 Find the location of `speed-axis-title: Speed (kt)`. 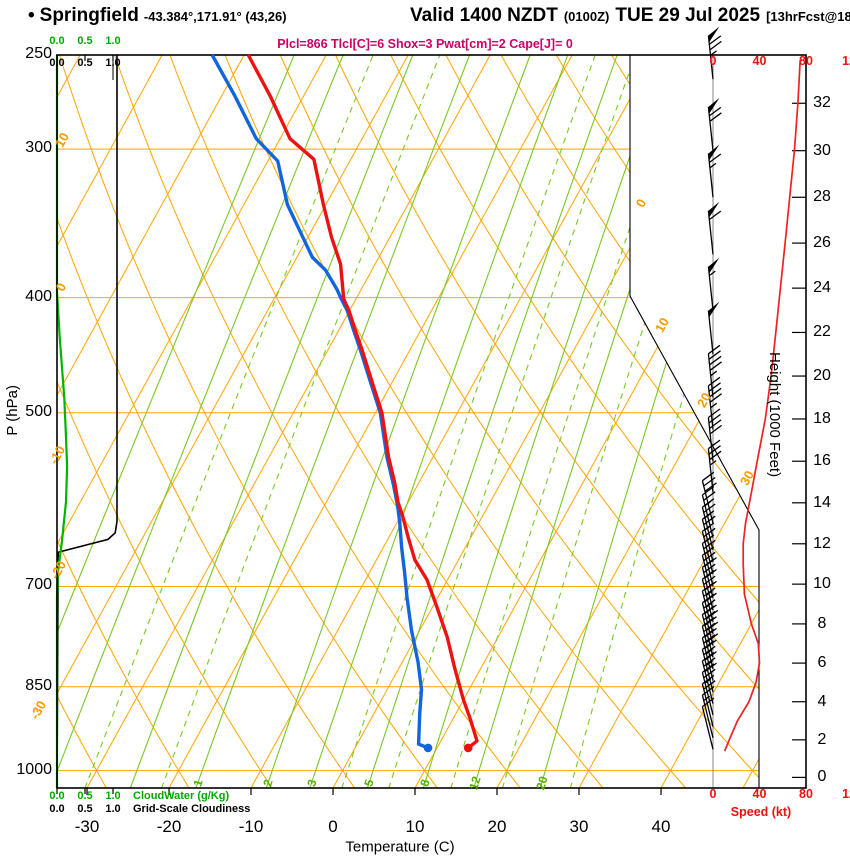

speed-axis-title: Speed (kt) is located at coordinates (761, 812).